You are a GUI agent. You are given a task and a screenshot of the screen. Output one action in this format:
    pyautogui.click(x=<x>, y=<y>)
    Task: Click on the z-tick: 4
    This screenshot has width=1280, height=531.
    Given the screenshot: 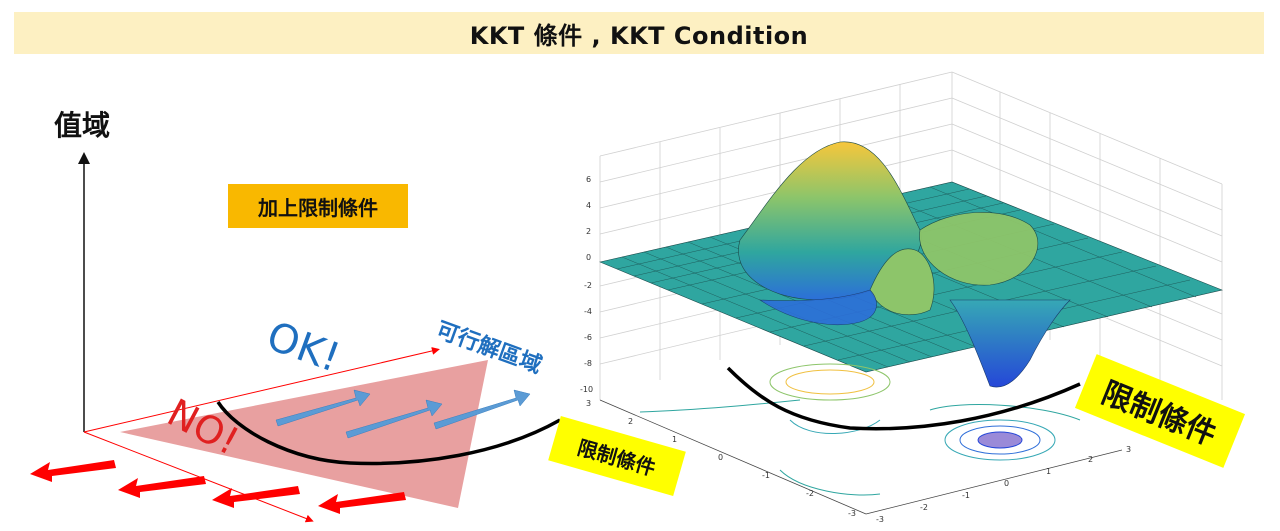 What is the action you would take?
    pyautogui.click(x=588, y=205)
    